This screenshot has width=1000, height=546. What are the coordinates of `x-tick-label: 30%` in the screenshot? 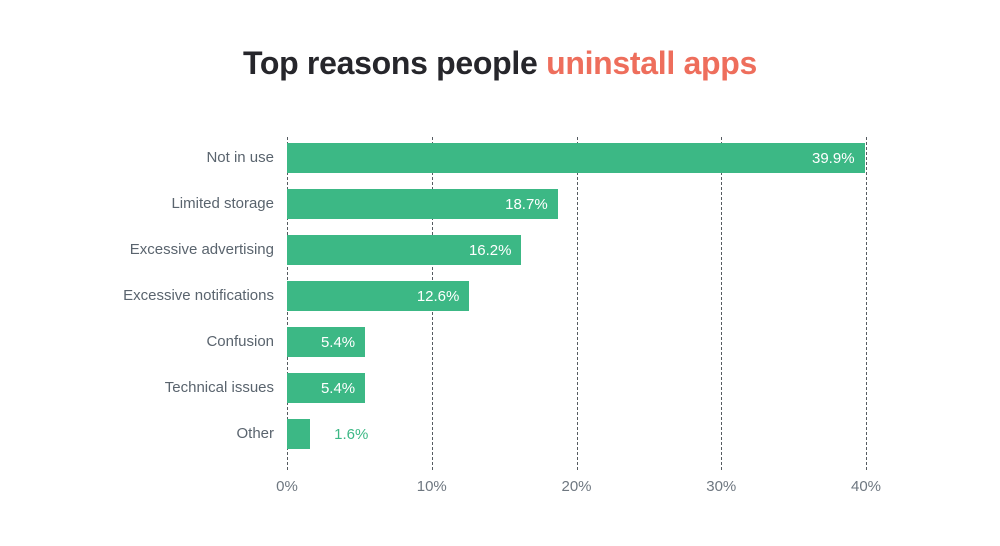 It's located at (721, 486).